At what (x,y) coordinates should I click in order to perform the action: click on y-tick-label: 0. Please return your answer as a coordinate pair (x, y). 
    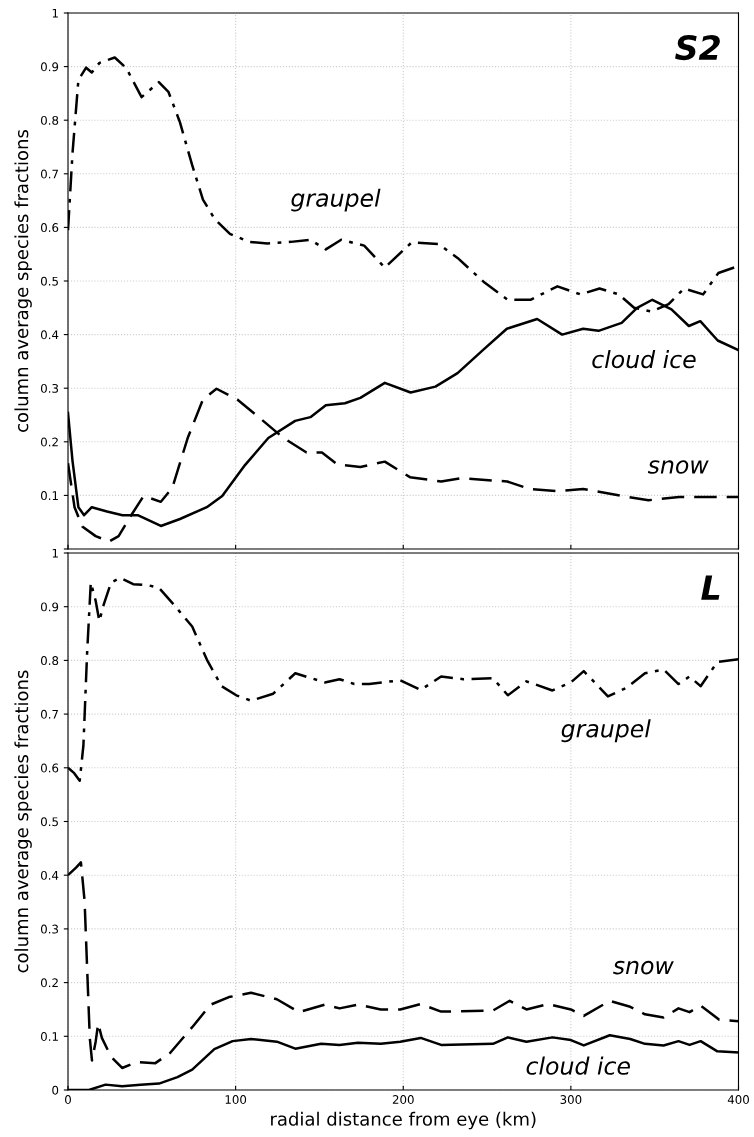
    Looking at the image, I should click on (55, 1090).